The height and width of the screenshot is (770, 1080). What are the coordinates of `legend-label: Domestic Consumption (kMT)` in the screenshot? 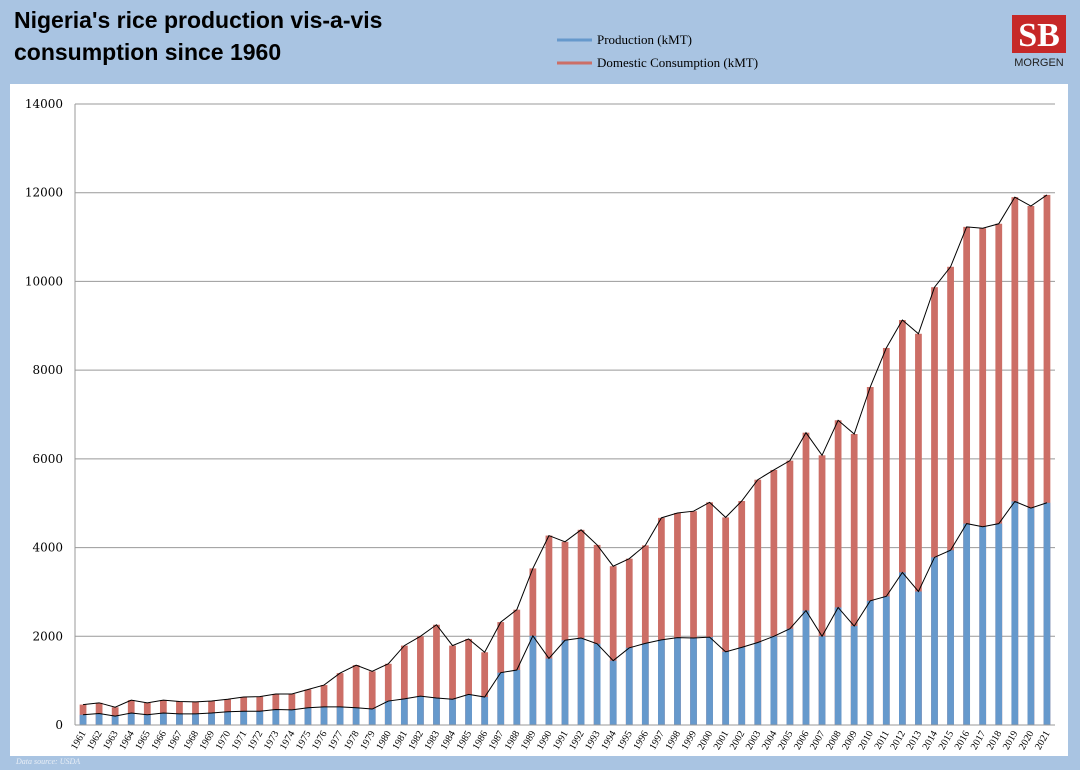 It's located at (677, 62).